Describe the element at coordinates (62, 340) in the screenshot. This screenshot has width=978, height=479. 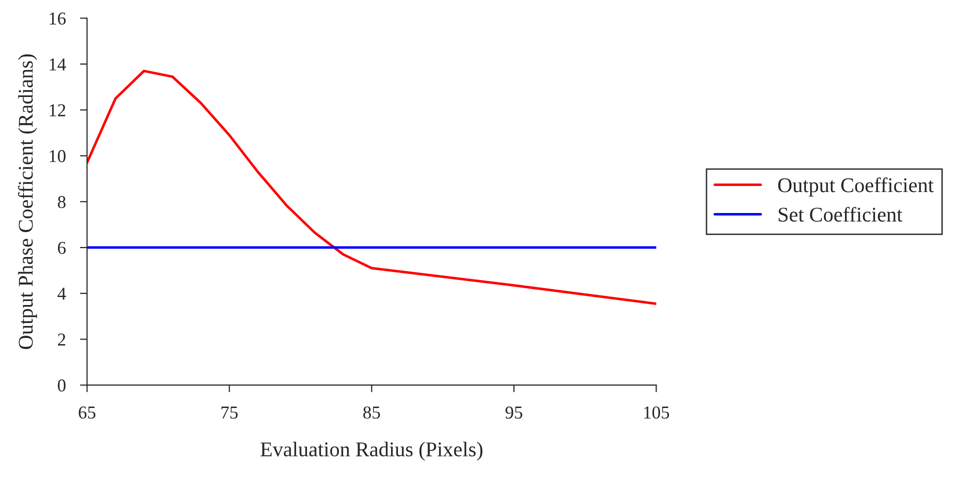
I see `y-tick-label: 2` at that location.